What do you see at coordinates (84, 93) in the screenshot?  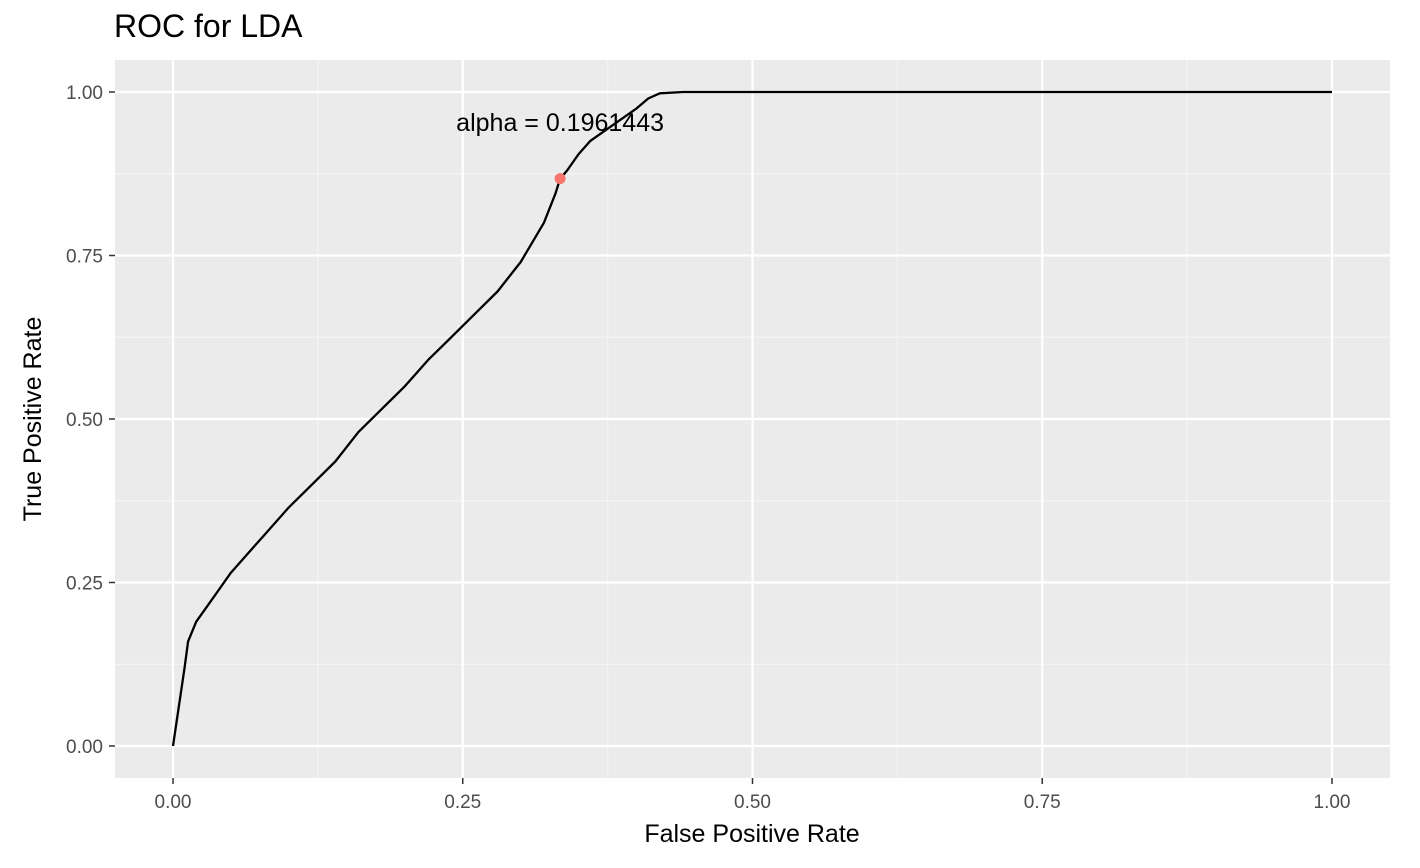 I see `y-tick-label: 1.00` at bounding box center [84, 93].